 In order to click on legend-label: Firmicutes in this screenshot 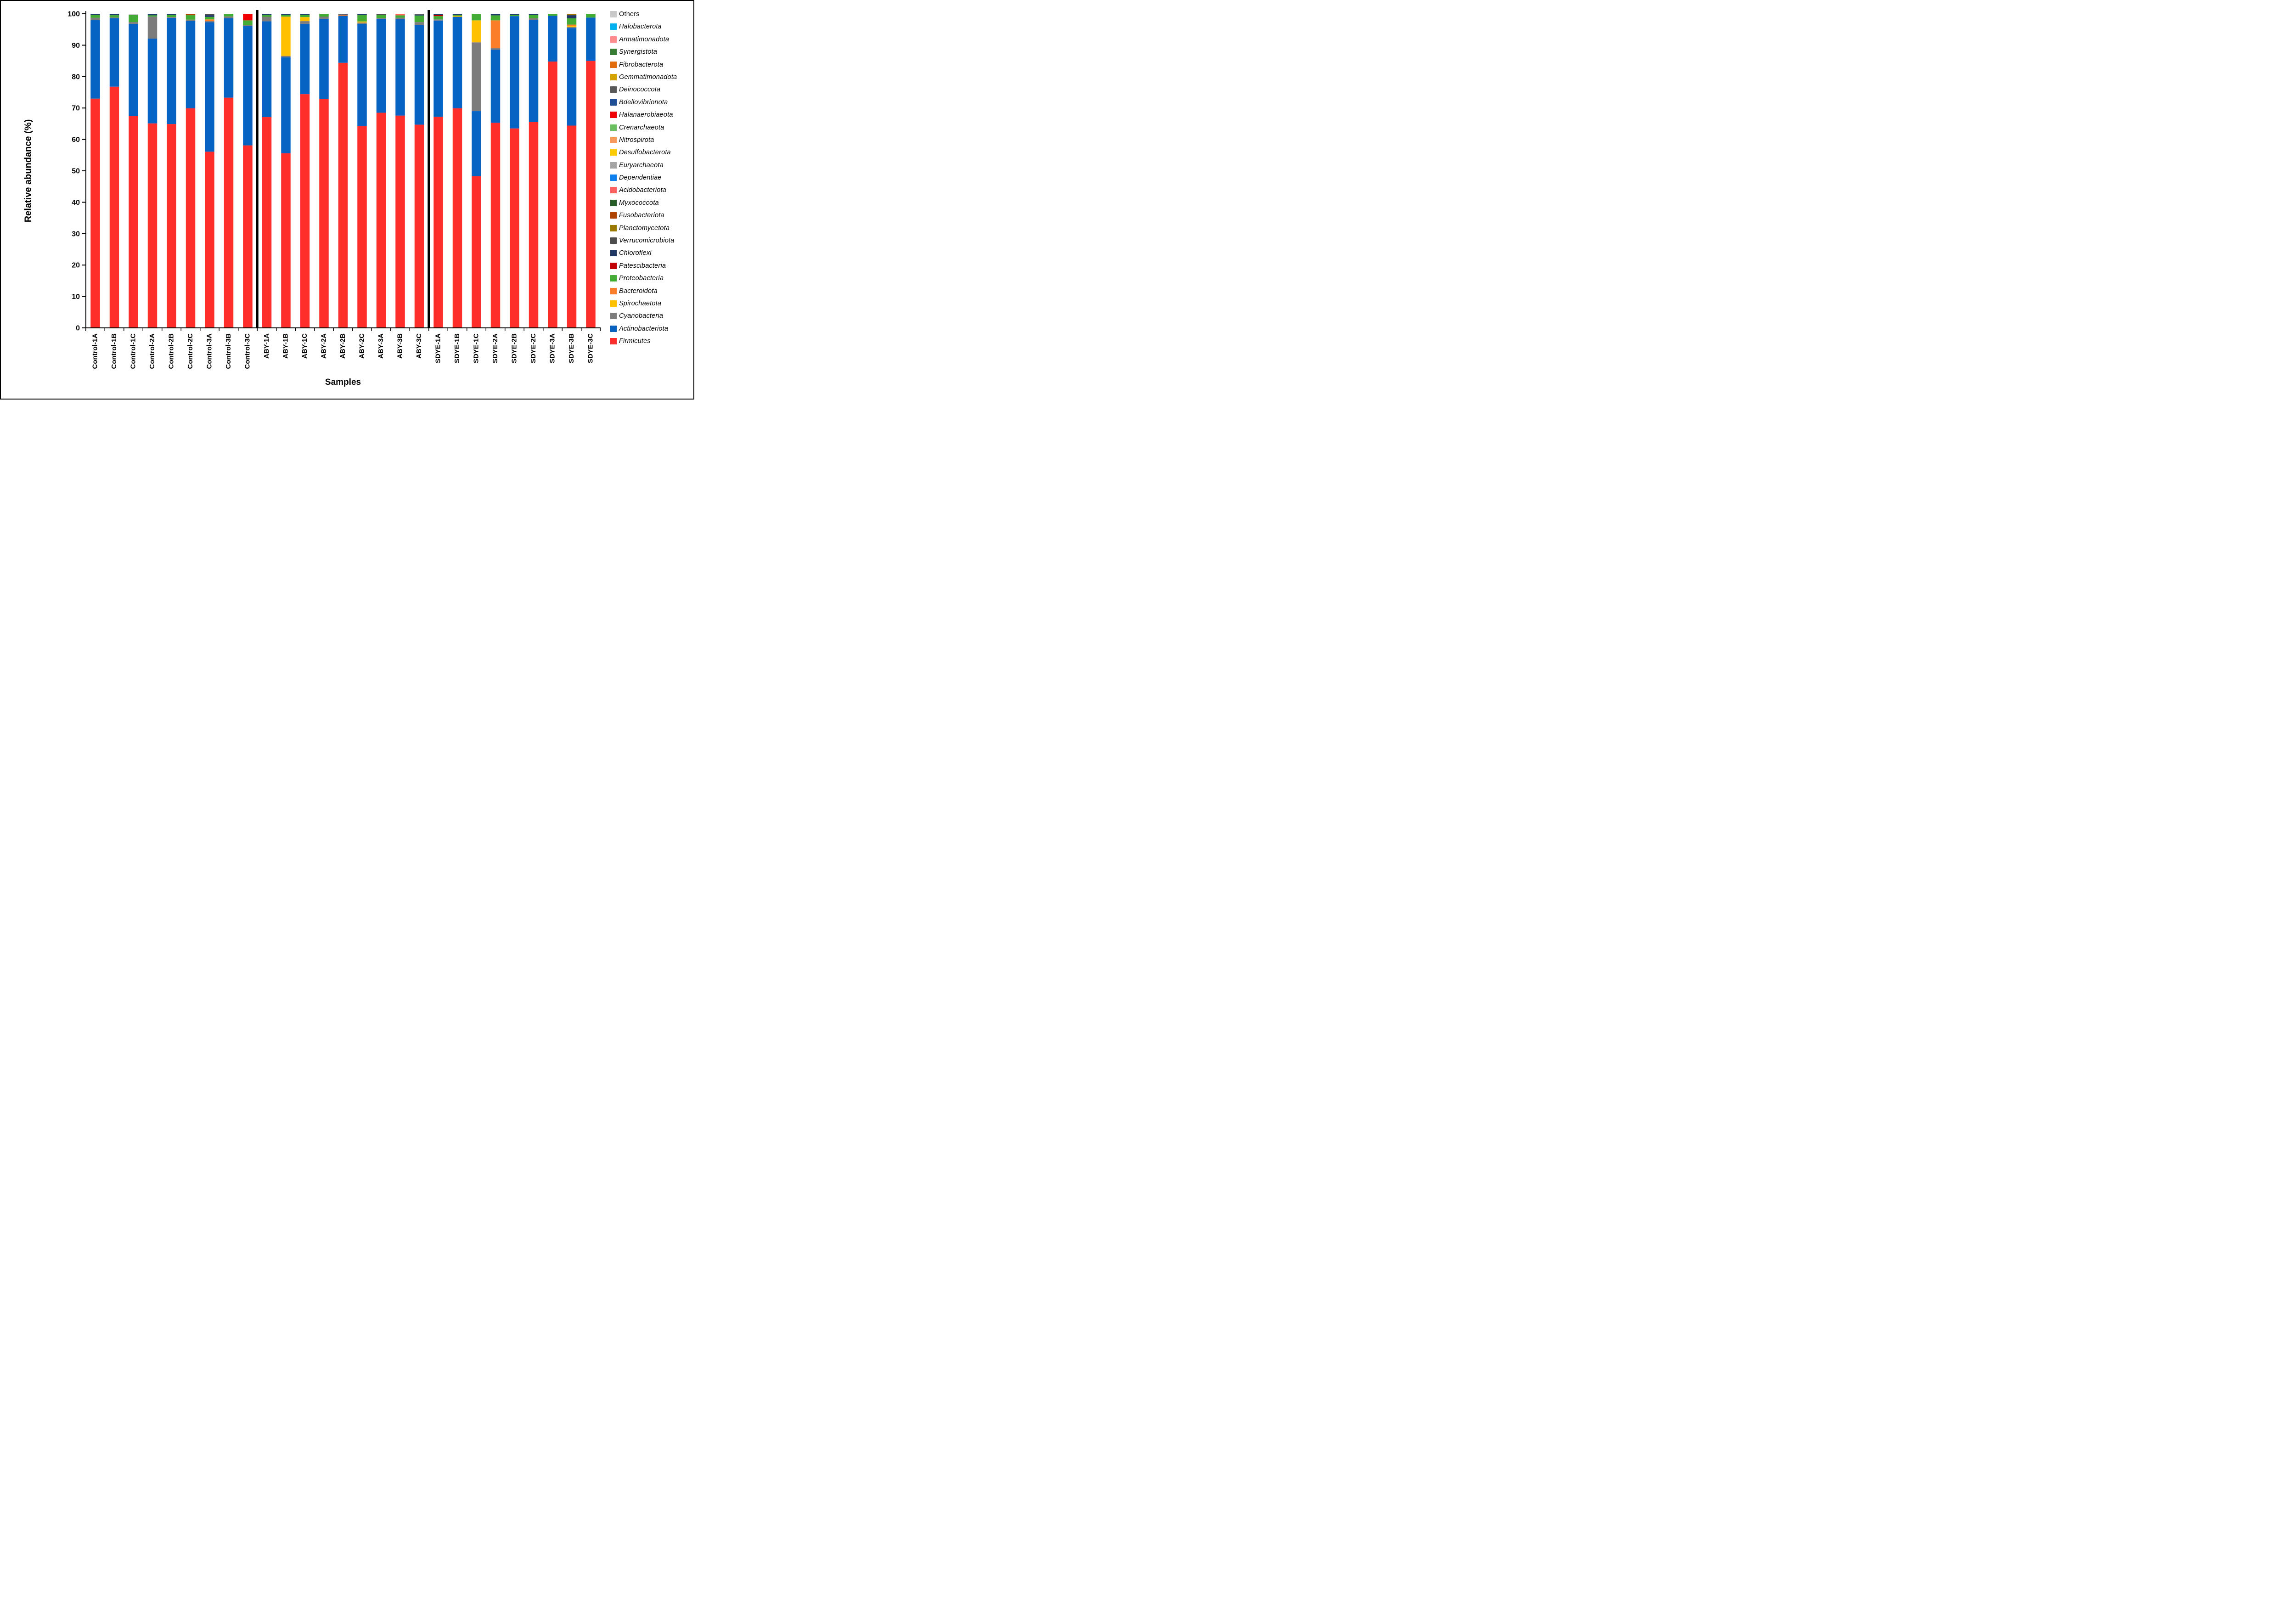, I will do `click(635, 341)`.